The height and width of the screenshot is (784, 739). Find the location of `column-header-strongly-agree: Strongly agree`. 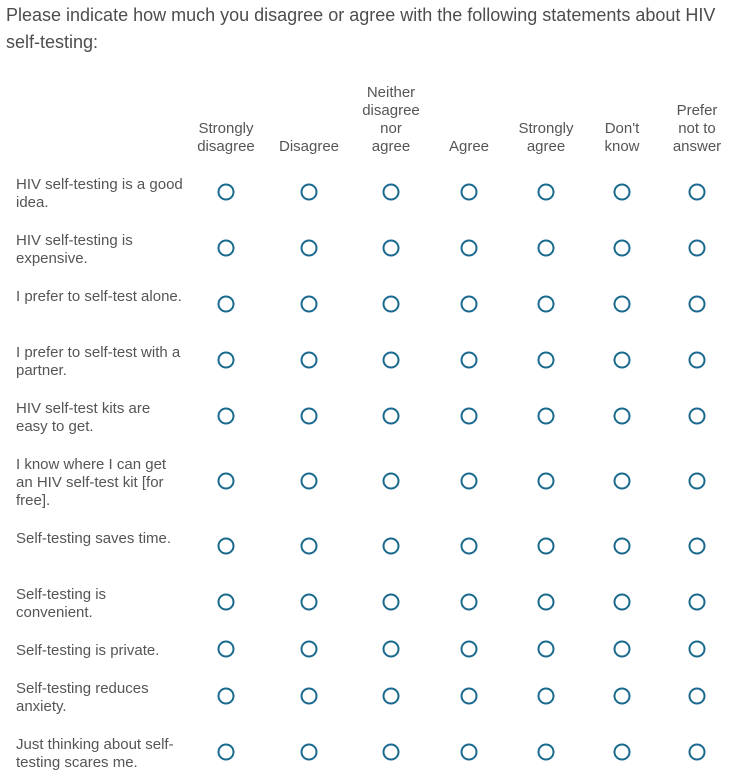

column-header-strongly-agree: Strongly agree is located at coordinates (546, 120).